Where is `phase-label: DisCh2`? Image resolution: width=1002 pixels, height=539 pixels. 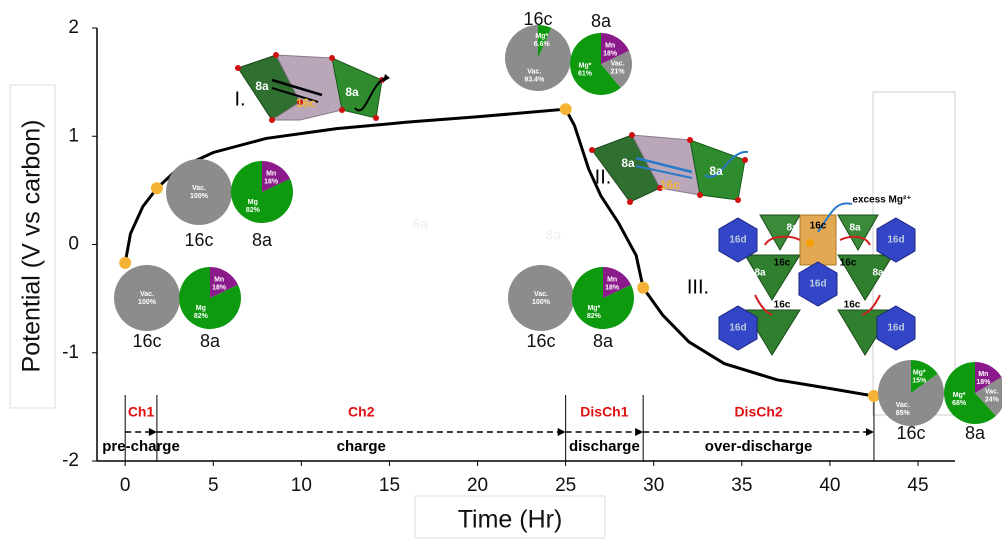
phase-label: DisCh2 is located at coordinates (758, 412).